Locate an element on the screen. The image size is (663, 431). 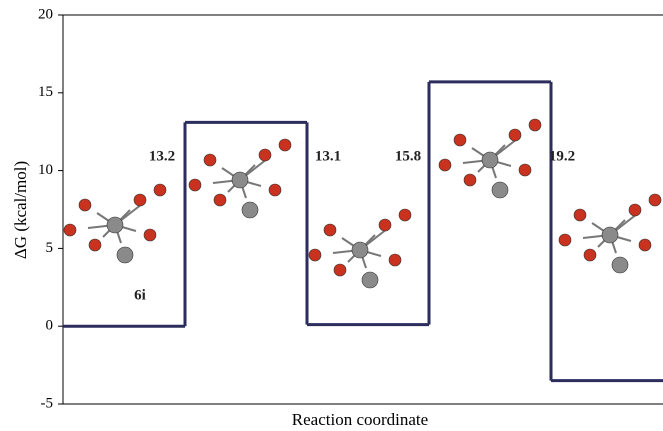
annotation: 19.2 is located at coordinates (562, 156).